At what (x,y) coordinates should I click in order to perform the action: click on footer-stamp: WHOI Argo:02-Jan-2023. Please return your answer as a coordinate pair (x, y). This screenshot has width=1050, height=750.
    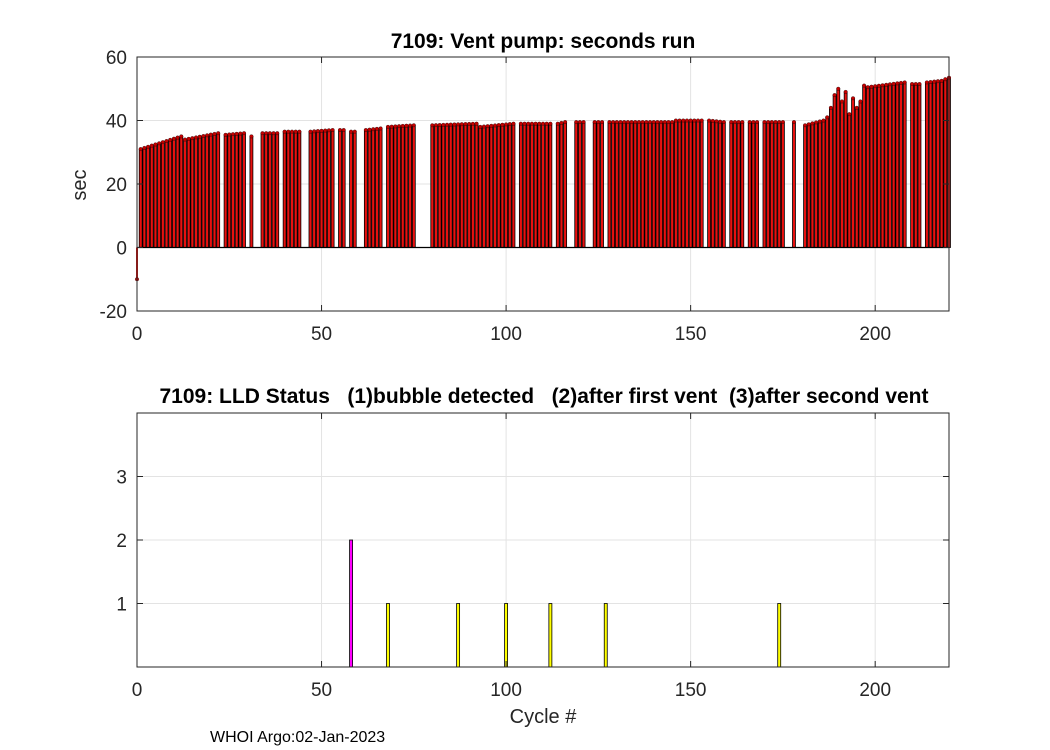
    Looking at the image, I should click on (297, 737).